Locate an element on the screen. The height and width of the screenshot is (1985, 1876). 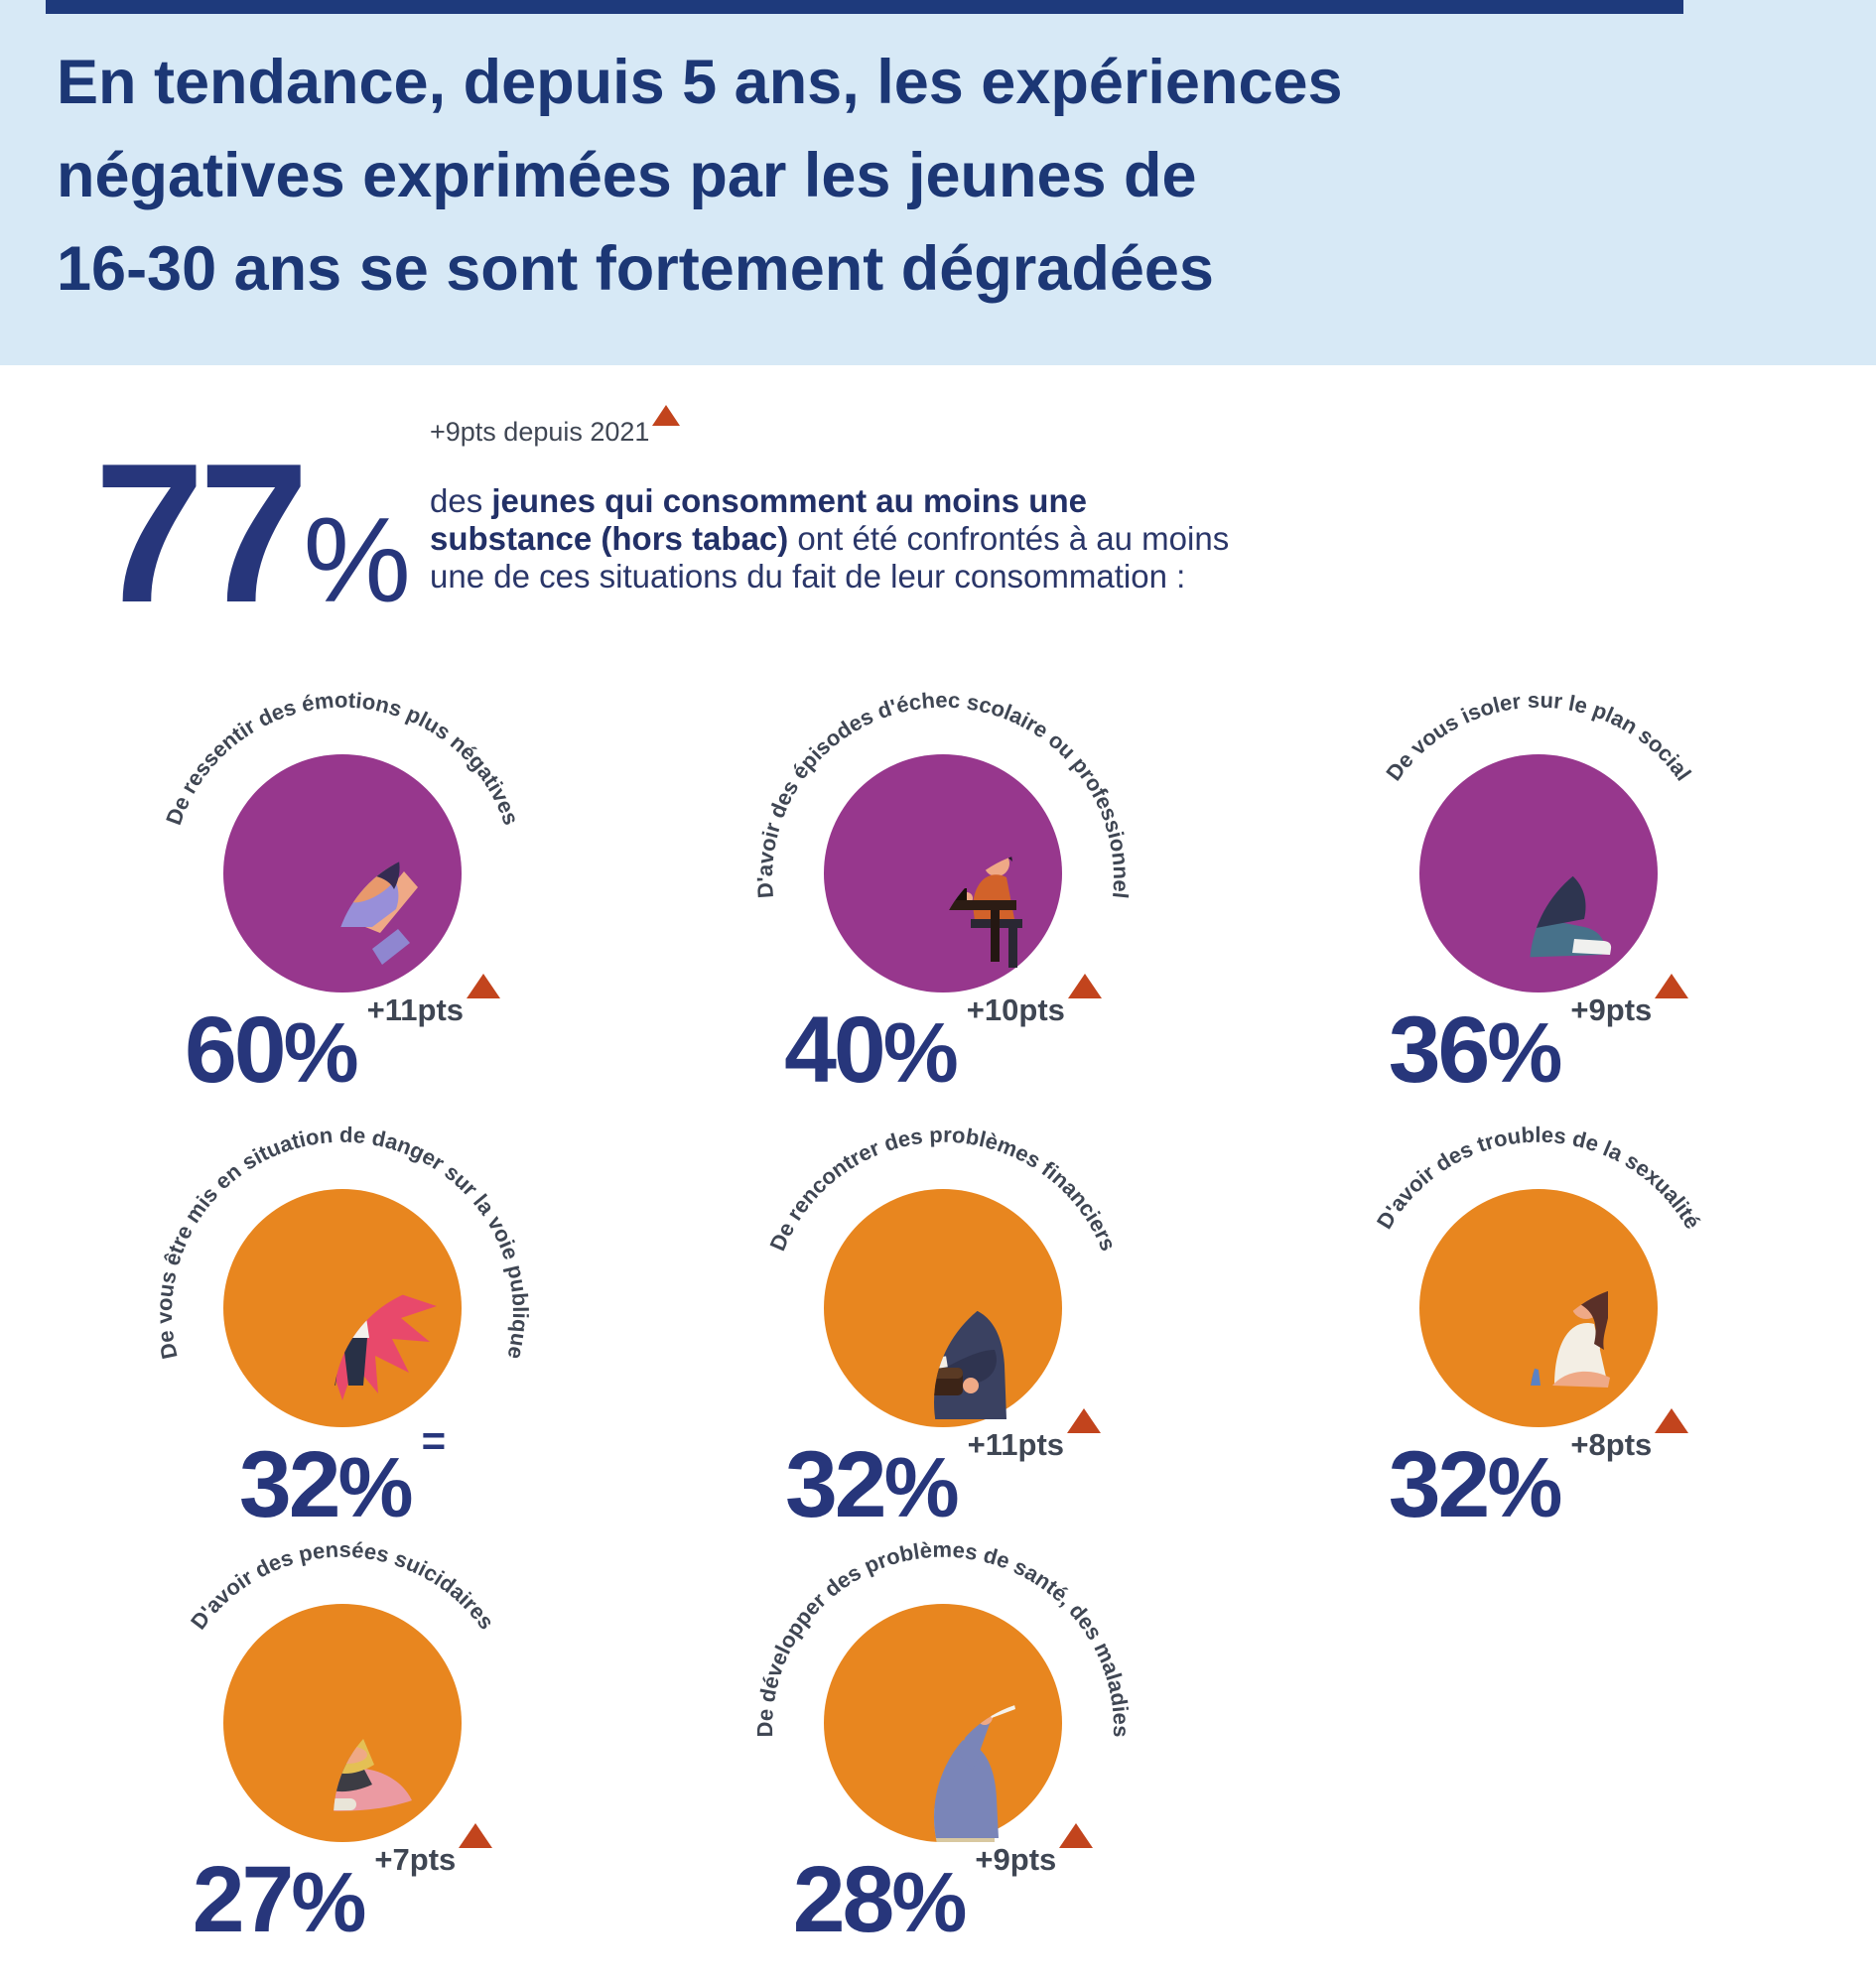
stat-item-value: 40% is located at coordinates (871, 1050).